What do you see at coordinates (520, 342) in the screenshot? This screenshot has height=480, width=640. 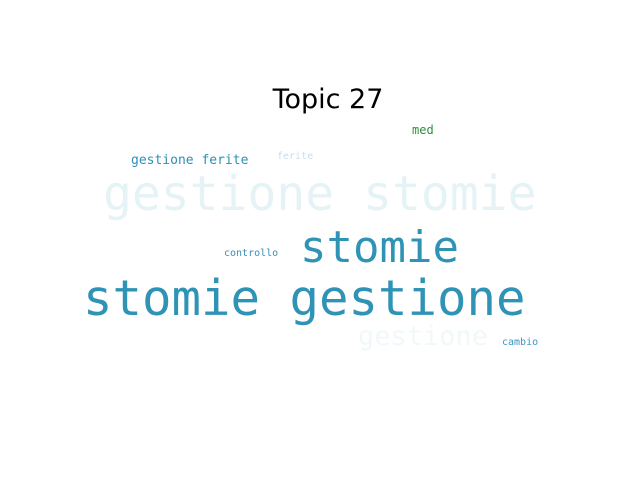 I see `word-cambio: cambio` at bounding box center [520, 342].